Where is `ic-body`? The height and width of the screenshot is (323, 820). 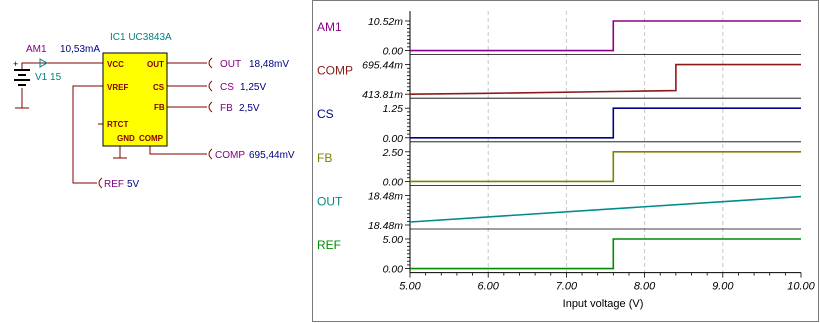
ic-body is located at coordinates (135, 99).